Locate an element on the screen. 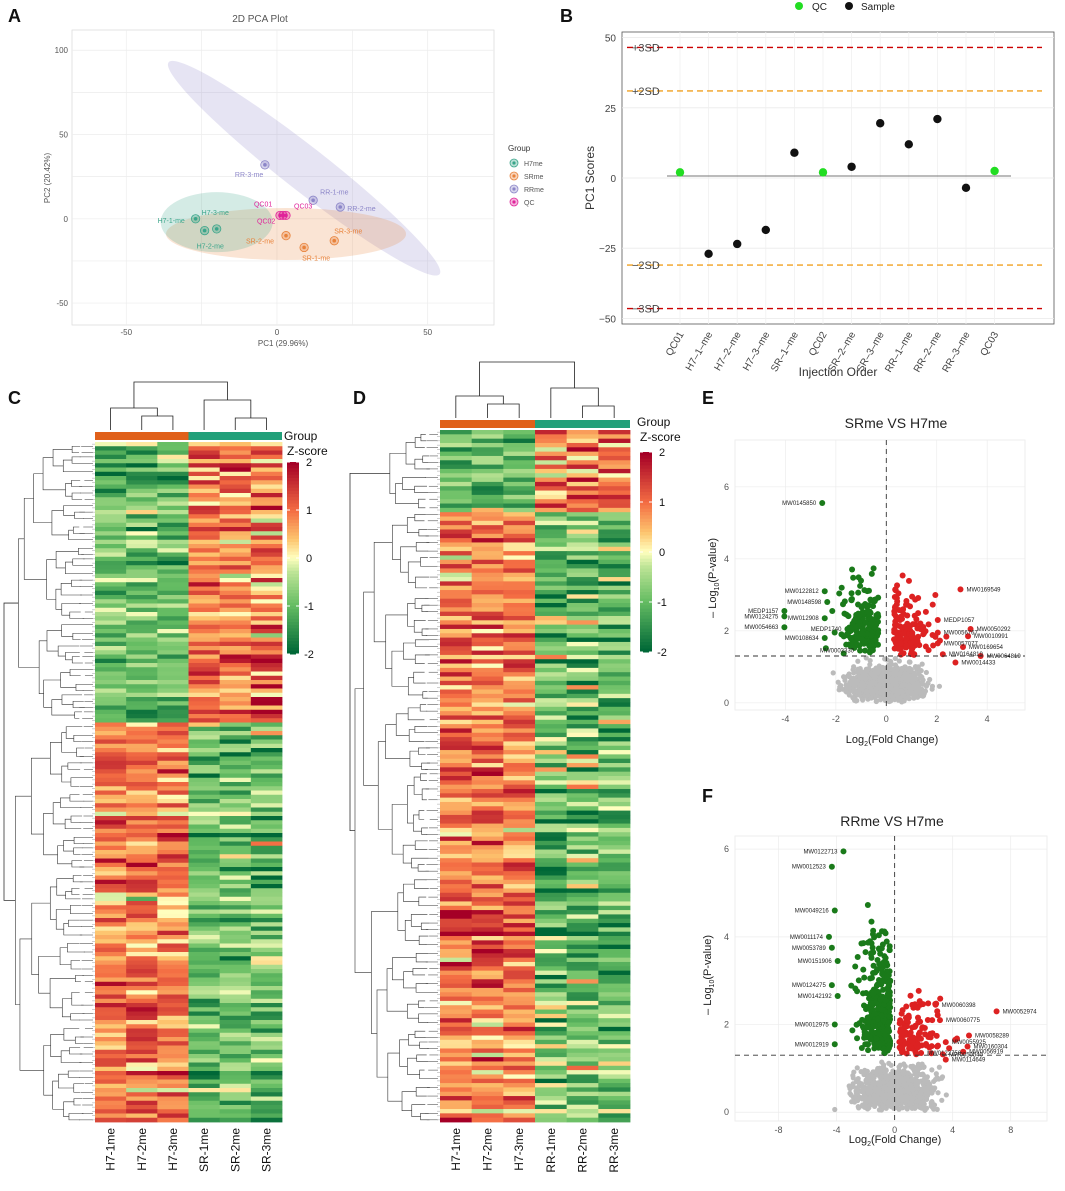 The width and height of the screenshot is (1065, 1191). ve-point-down is located at coordinates (870, 624).